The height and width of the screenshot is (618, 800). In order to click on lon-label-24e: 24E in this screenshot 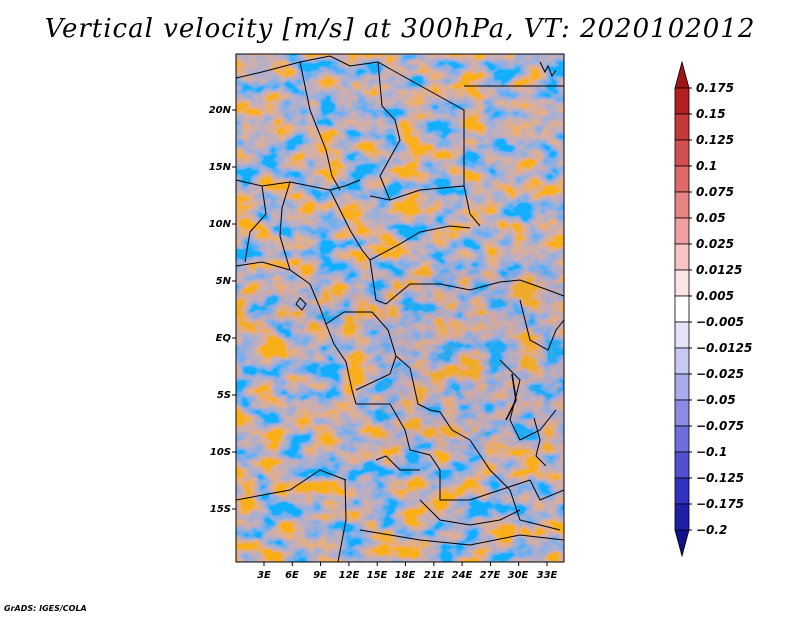, I will do `click(462, 575)`.